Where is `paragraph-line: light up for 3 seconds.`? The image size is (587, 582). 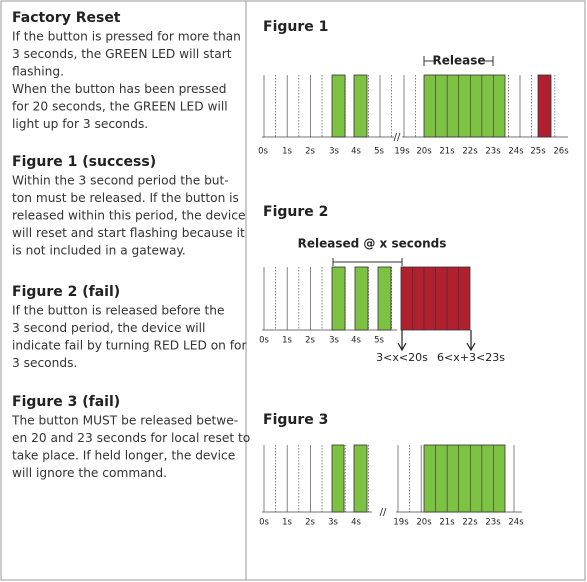 paragraph-line: light up for 3 seconds. is located at coordinates (80, 124).